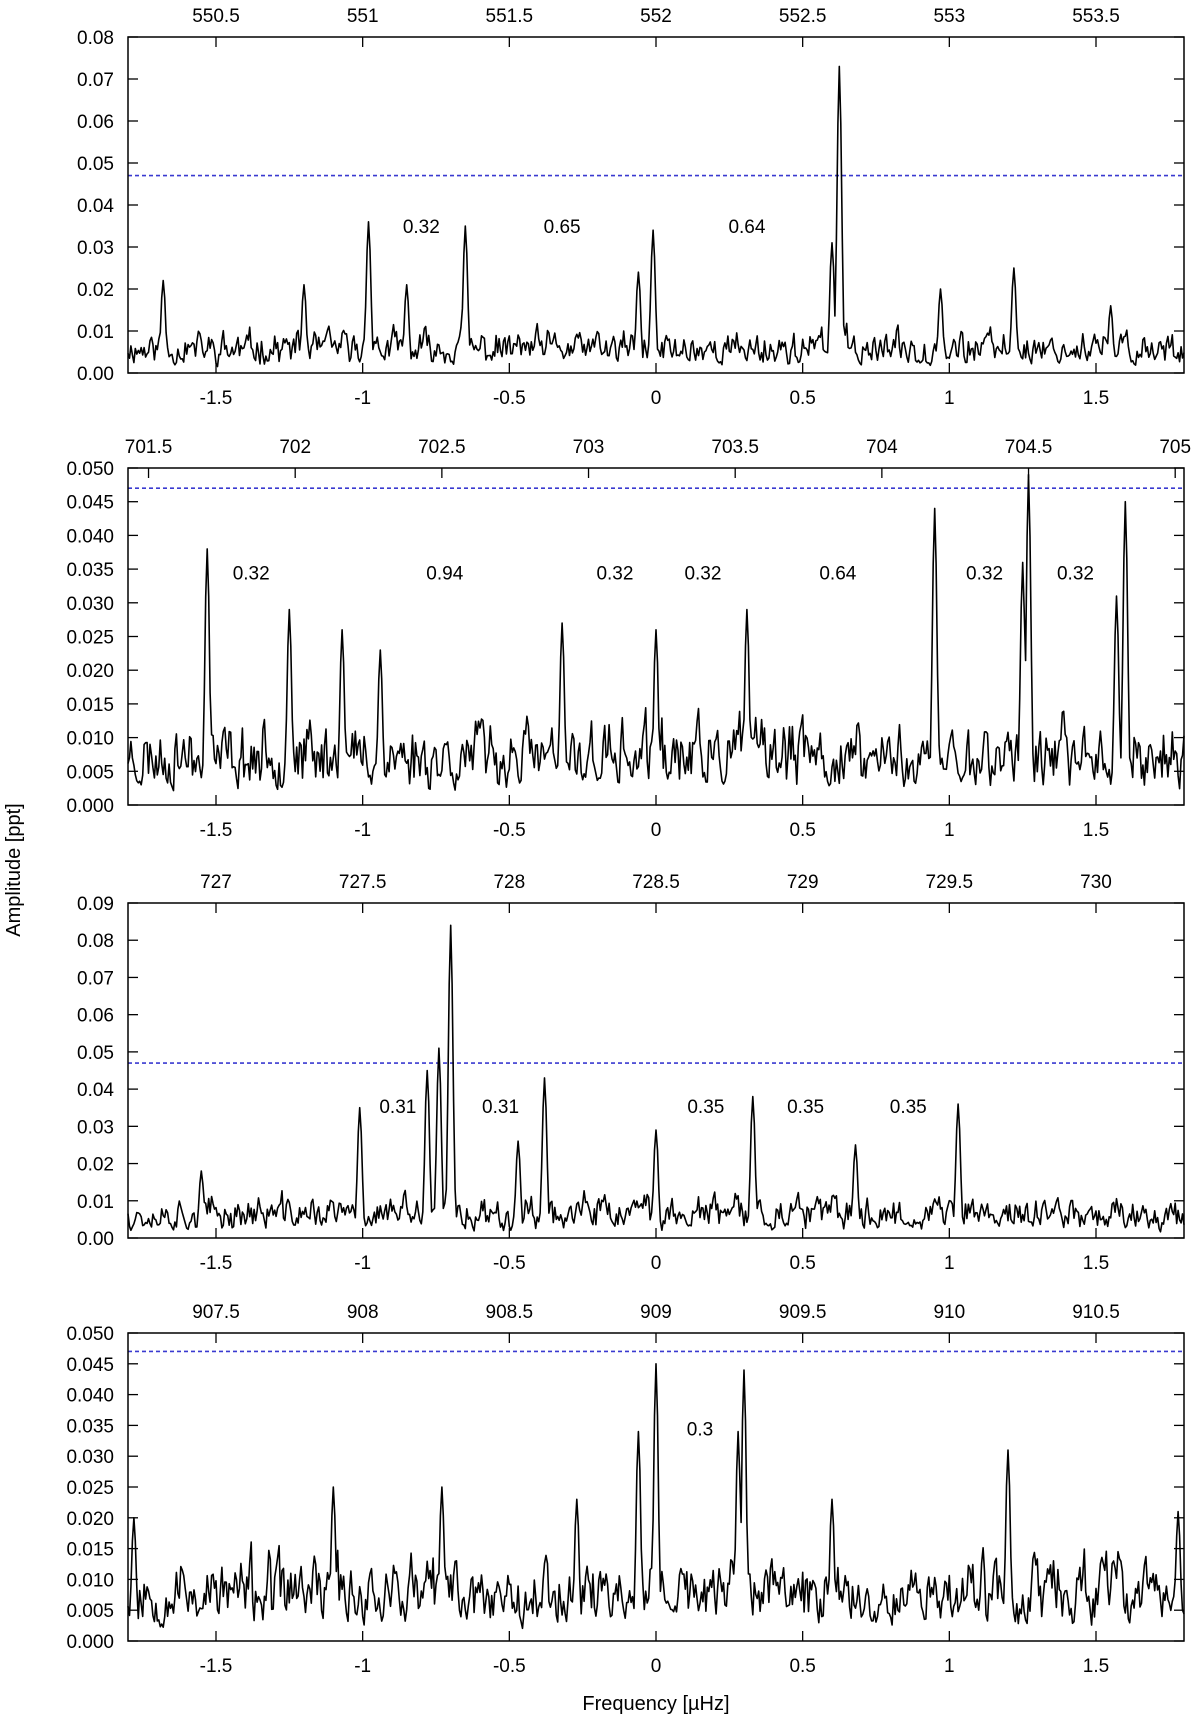 The width and height of the screenshot is (1200, 1718). Describe the element at coordinates (510, 1312) in the screenshot. I see `top-tick-label: 908.5` at that location.